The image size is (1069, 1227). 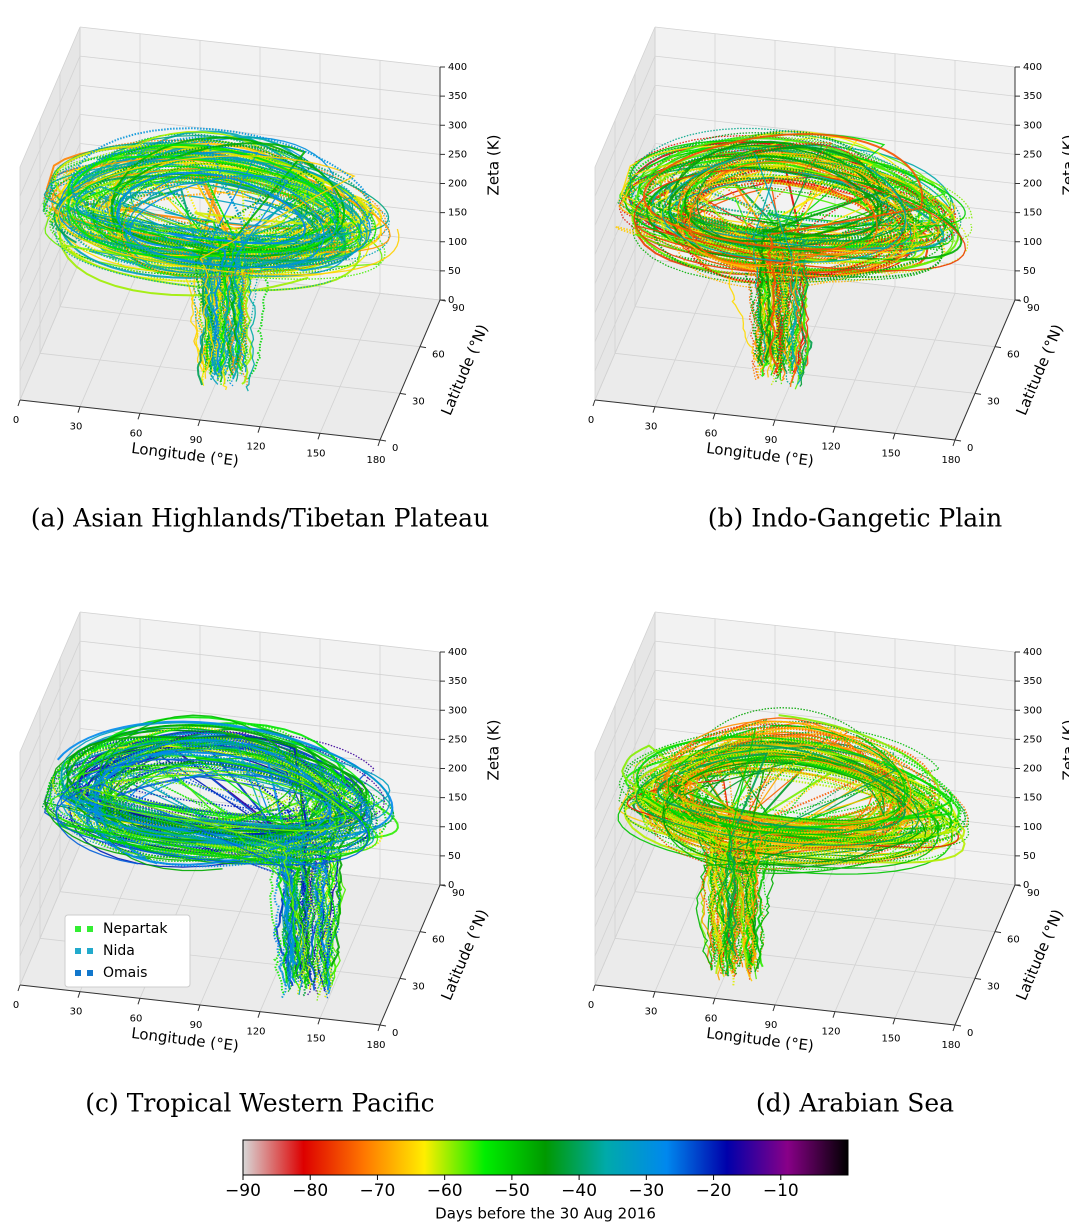 What do you see at coordinates (458, 893) in the screenshot?
I see `y-tick-label: 90` at bounding box center [458, 893].